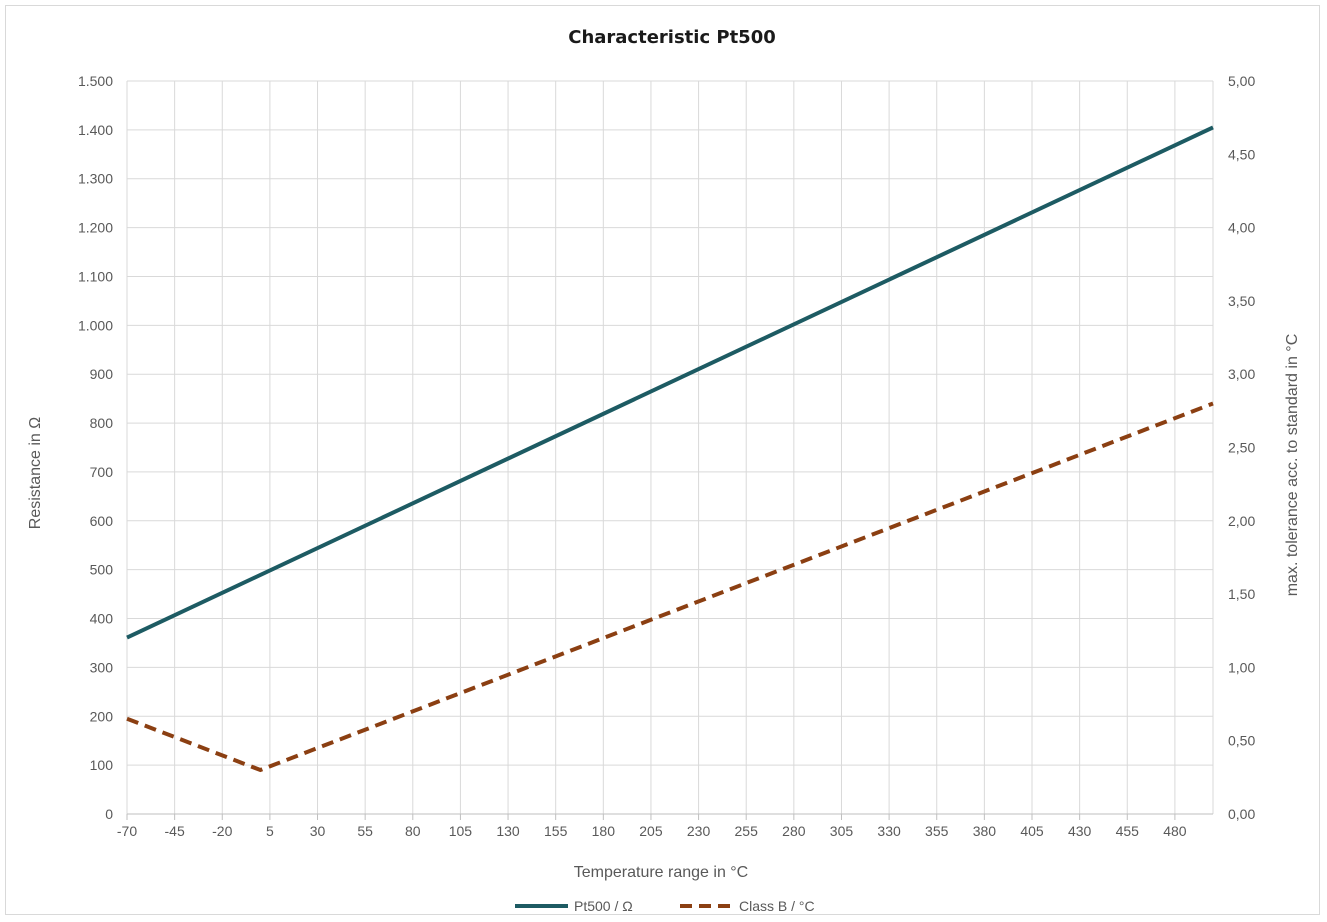 The width and height of the screenshot is (1327, 922). What do you see at coordinates (1241, 81) in the screenshot?
I see `y2-tick-label: 5,00` at bounding box center [1241, 81].